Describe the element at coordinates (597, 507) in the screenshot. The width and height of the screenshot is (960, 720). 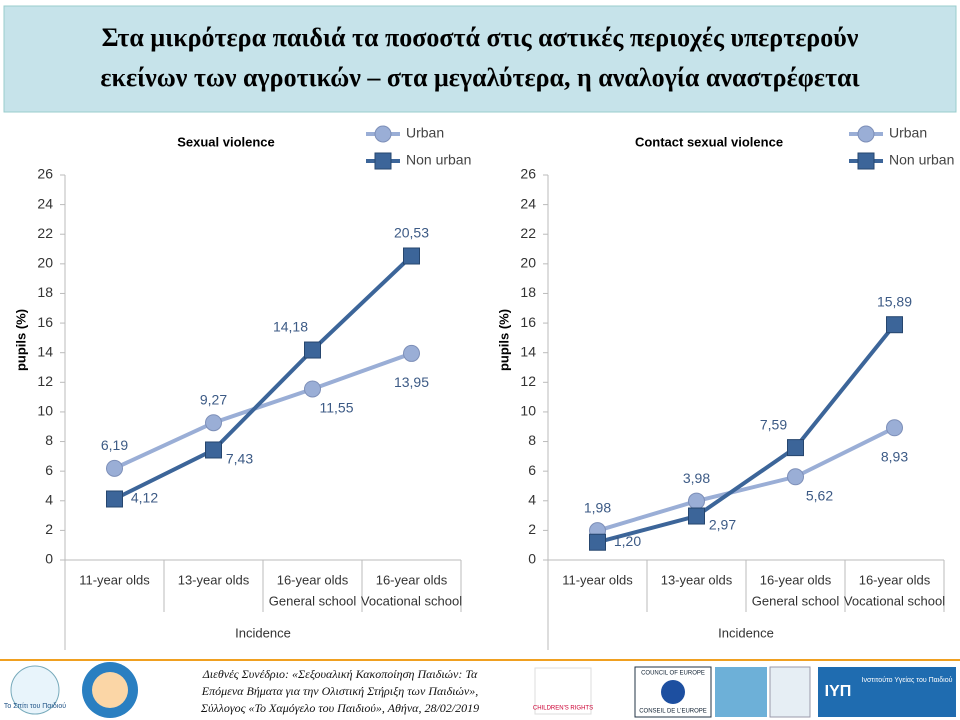
I see `data-label: 1,98` at that location.